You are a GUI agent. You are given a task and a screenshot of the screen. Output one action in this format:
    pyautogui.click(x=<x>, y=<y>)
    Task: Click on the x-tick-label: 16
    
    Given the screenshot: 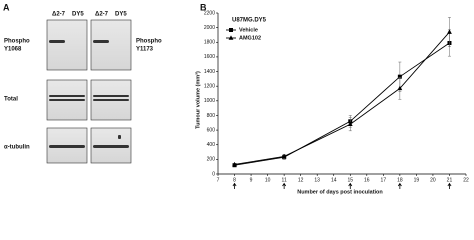 What is the action you would take?
    pyautogui.click(x=367, y=180)
    